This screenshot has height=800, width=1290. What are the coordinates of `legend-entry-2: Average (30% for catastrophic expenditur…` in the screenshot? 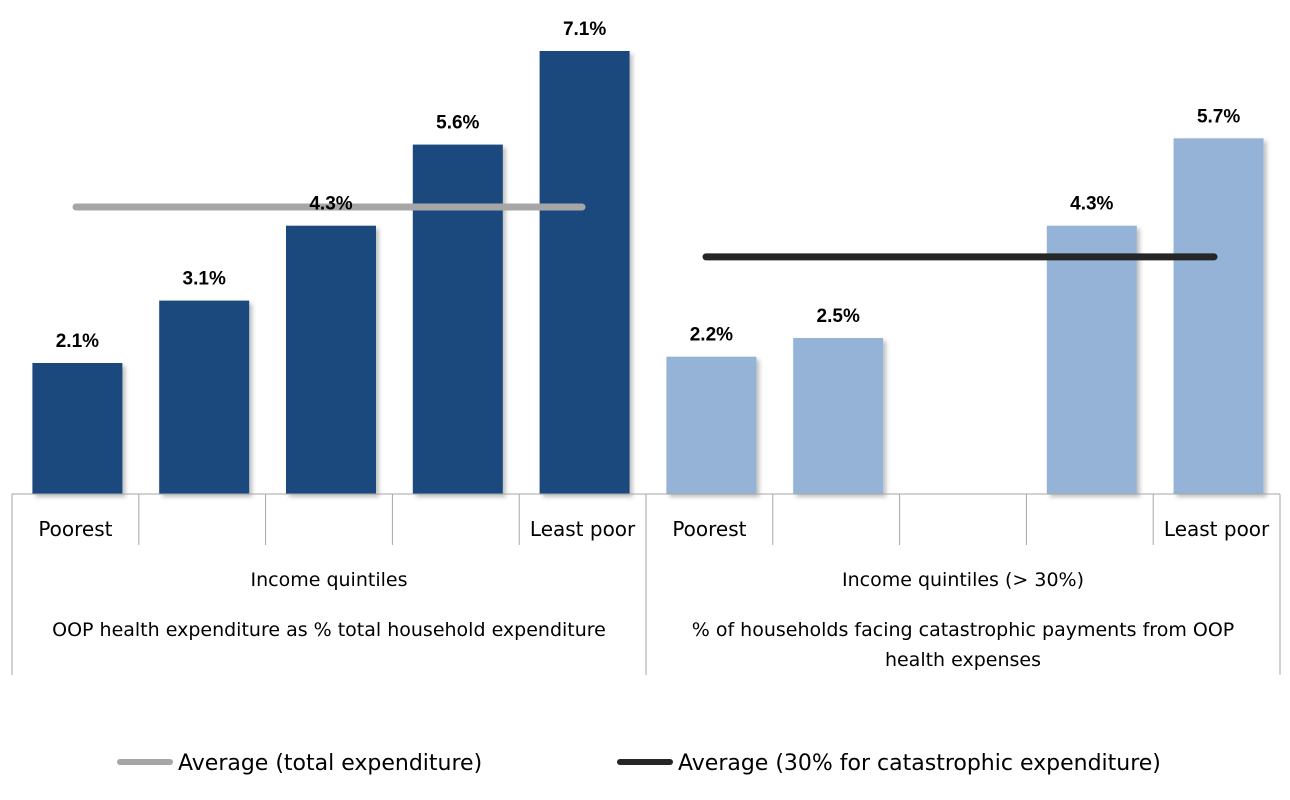 It's located at (919, 763).